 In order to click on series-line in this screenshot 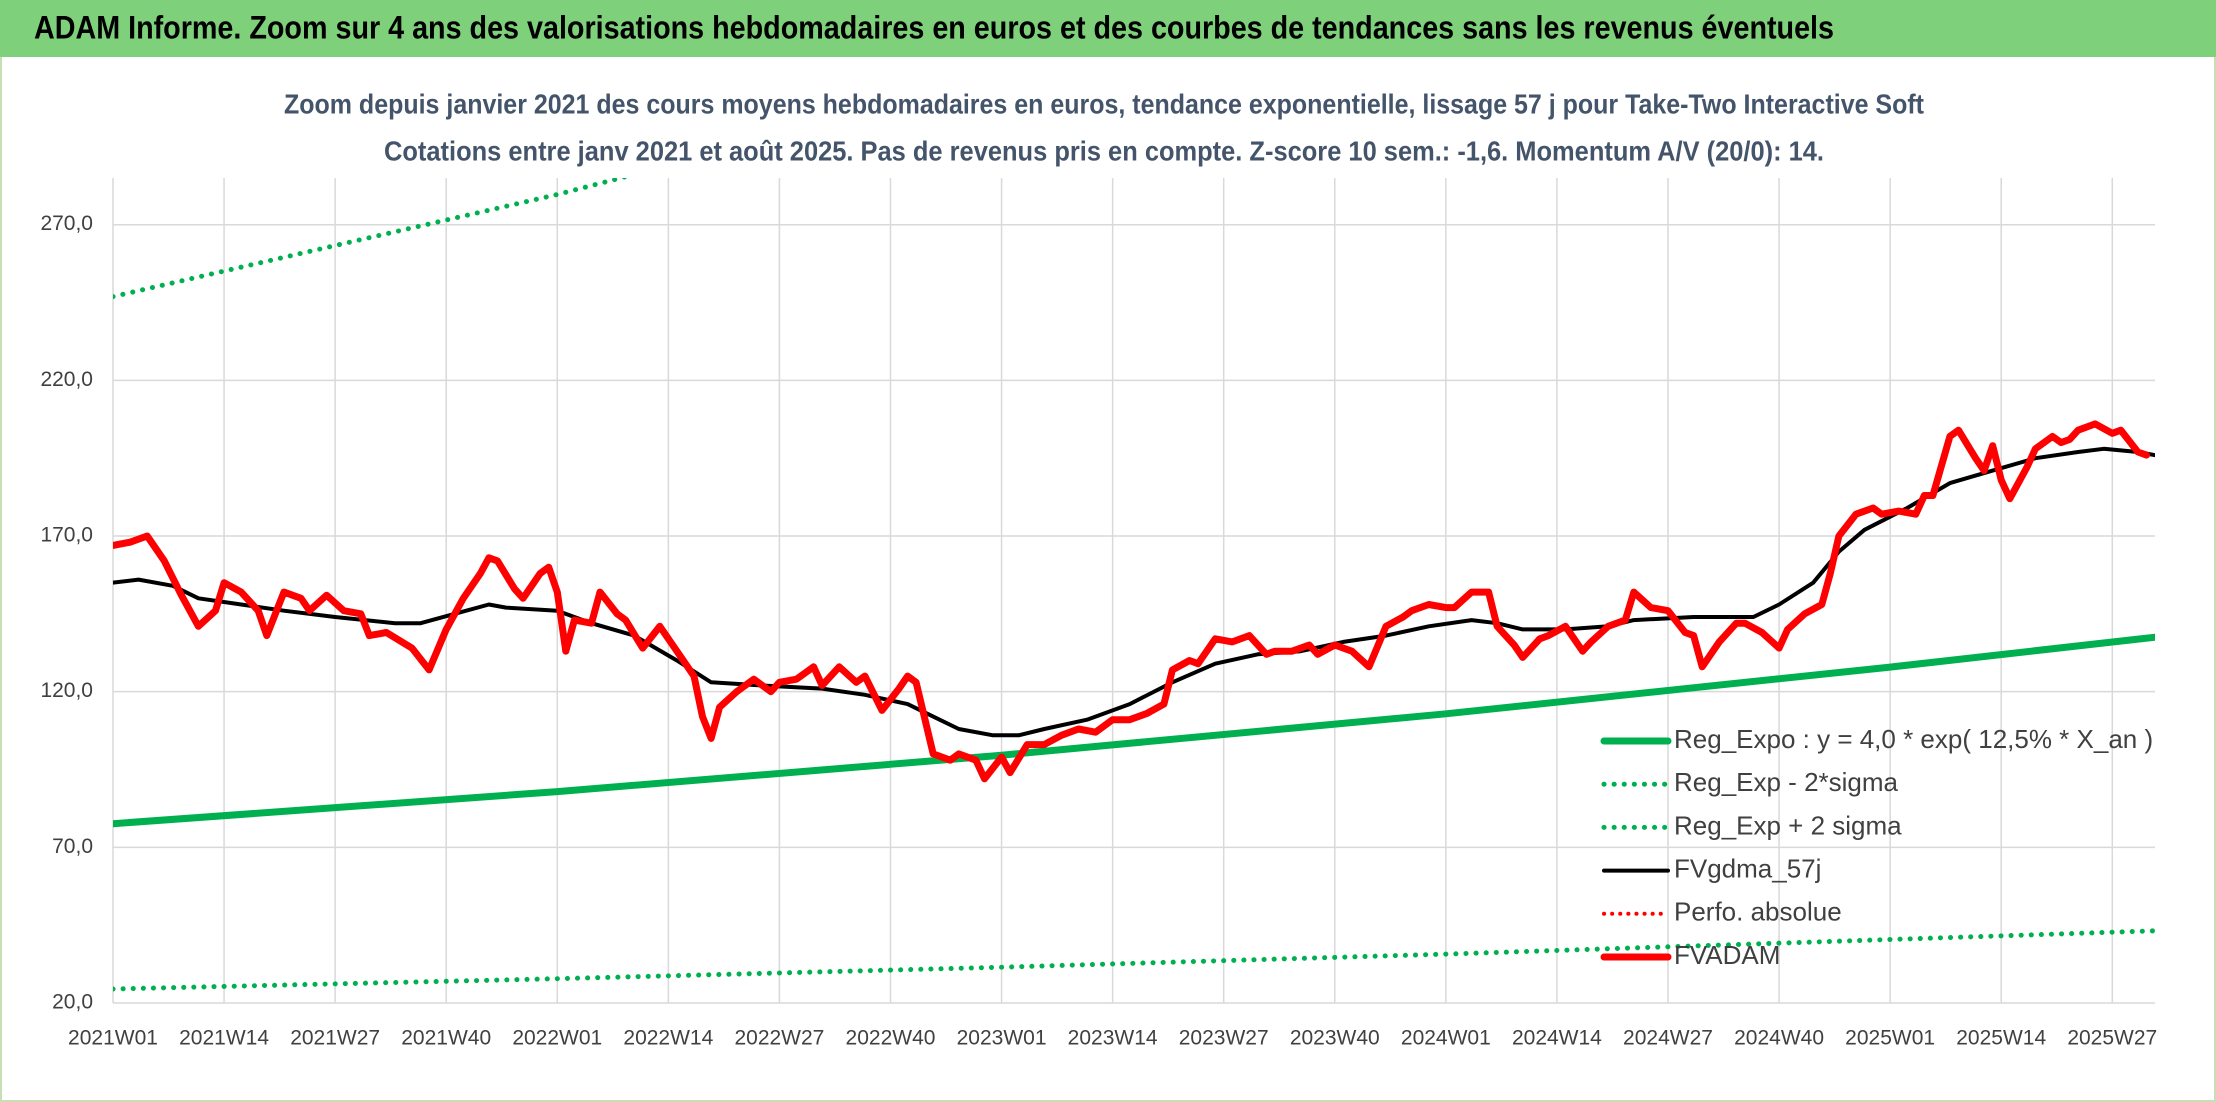, I will do `click(1134, 960)`.